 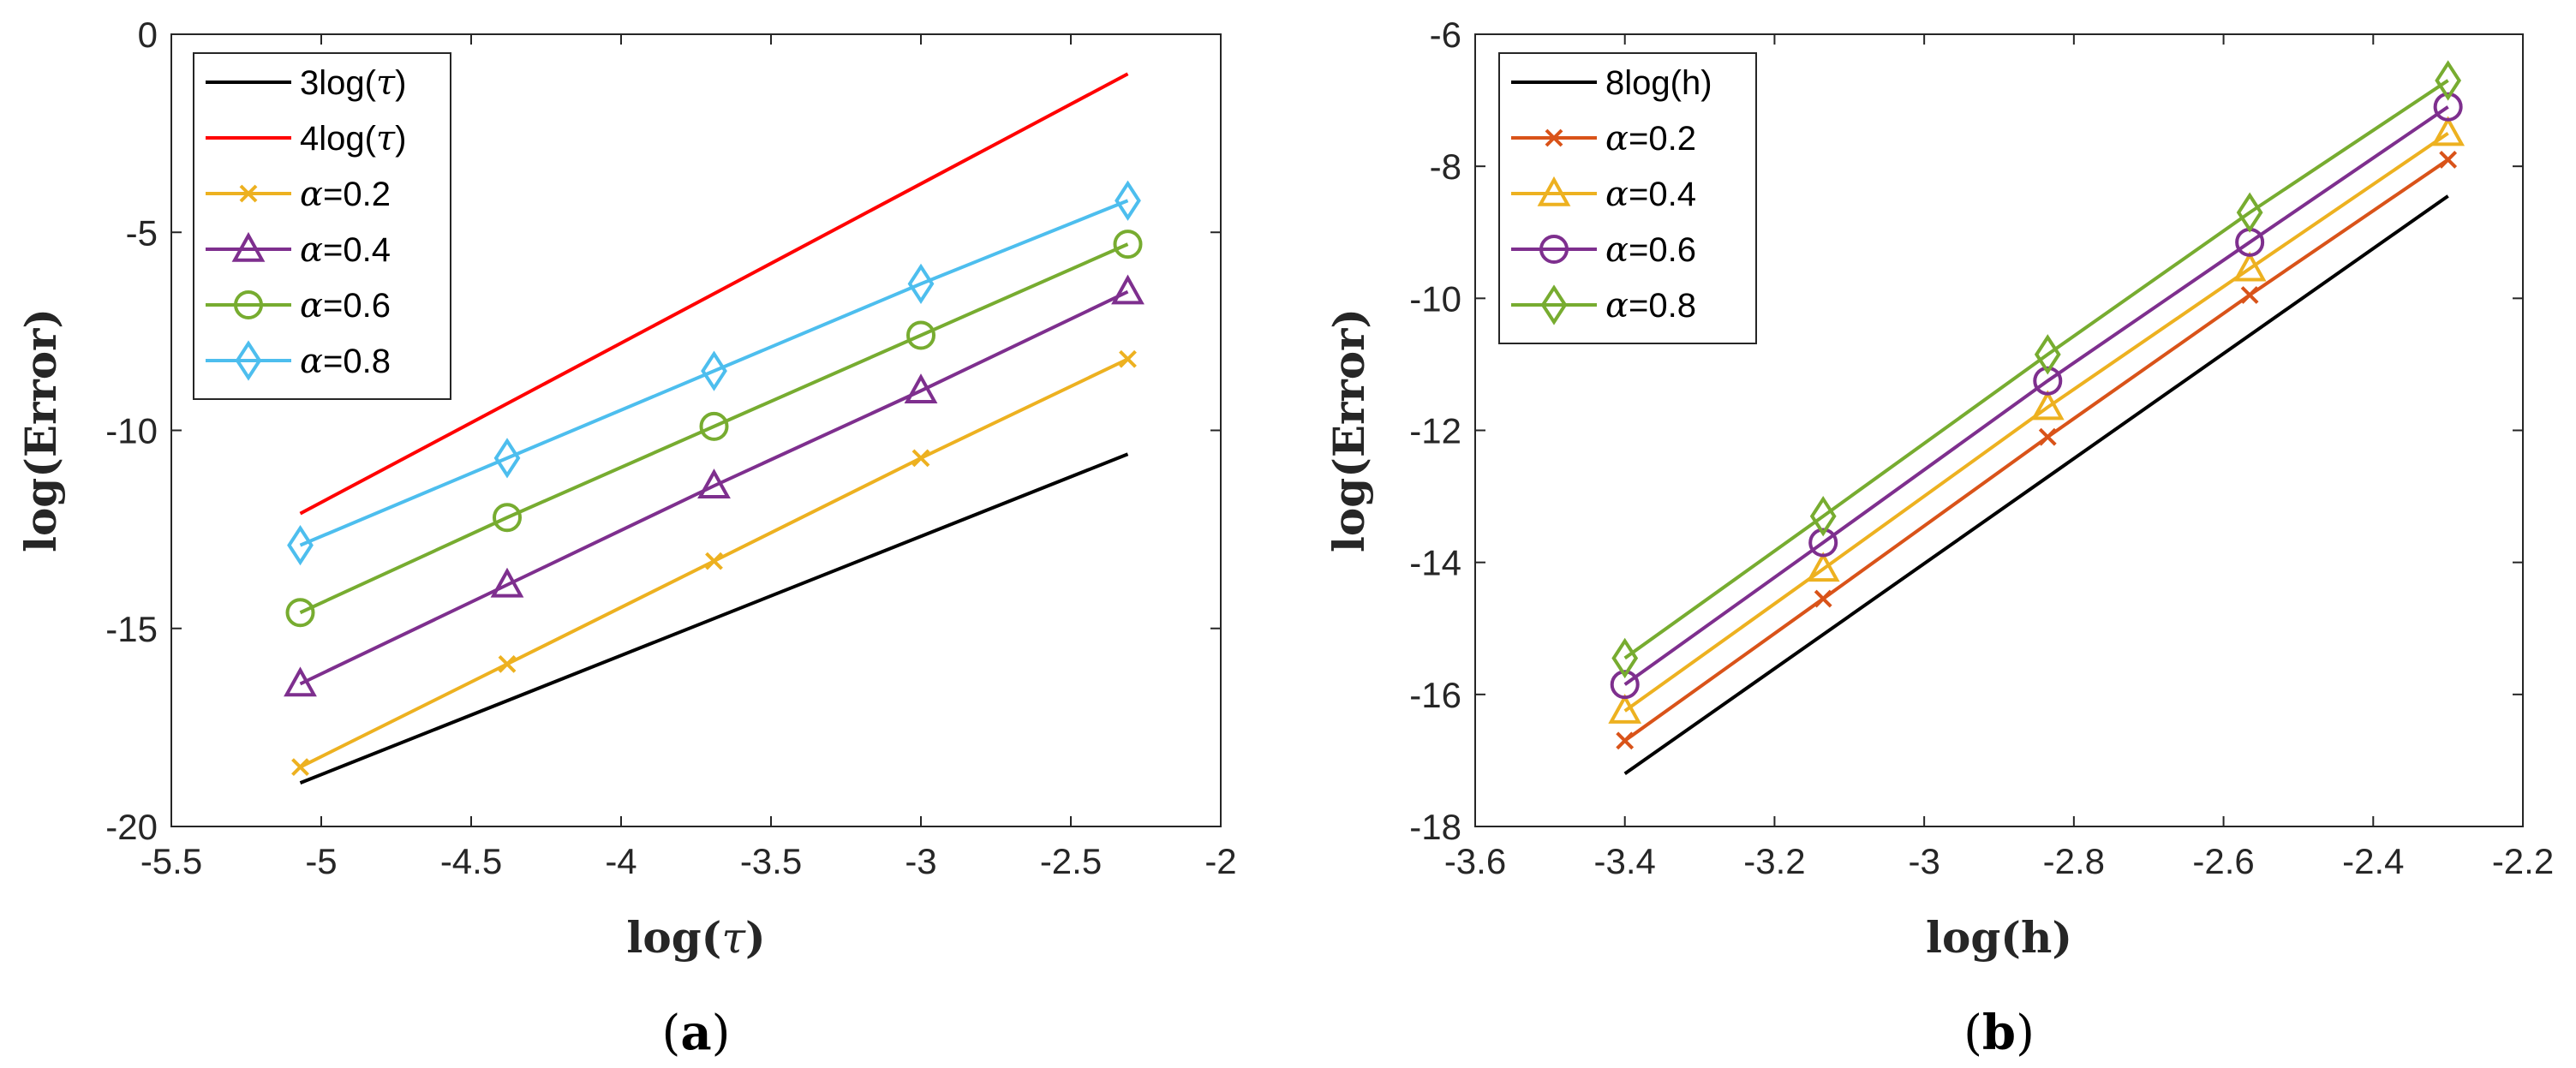 What do you see at coordinates (132, 629) in the screenshot?
I see `y-tick-label: -15` at bounding box center [132, 629].